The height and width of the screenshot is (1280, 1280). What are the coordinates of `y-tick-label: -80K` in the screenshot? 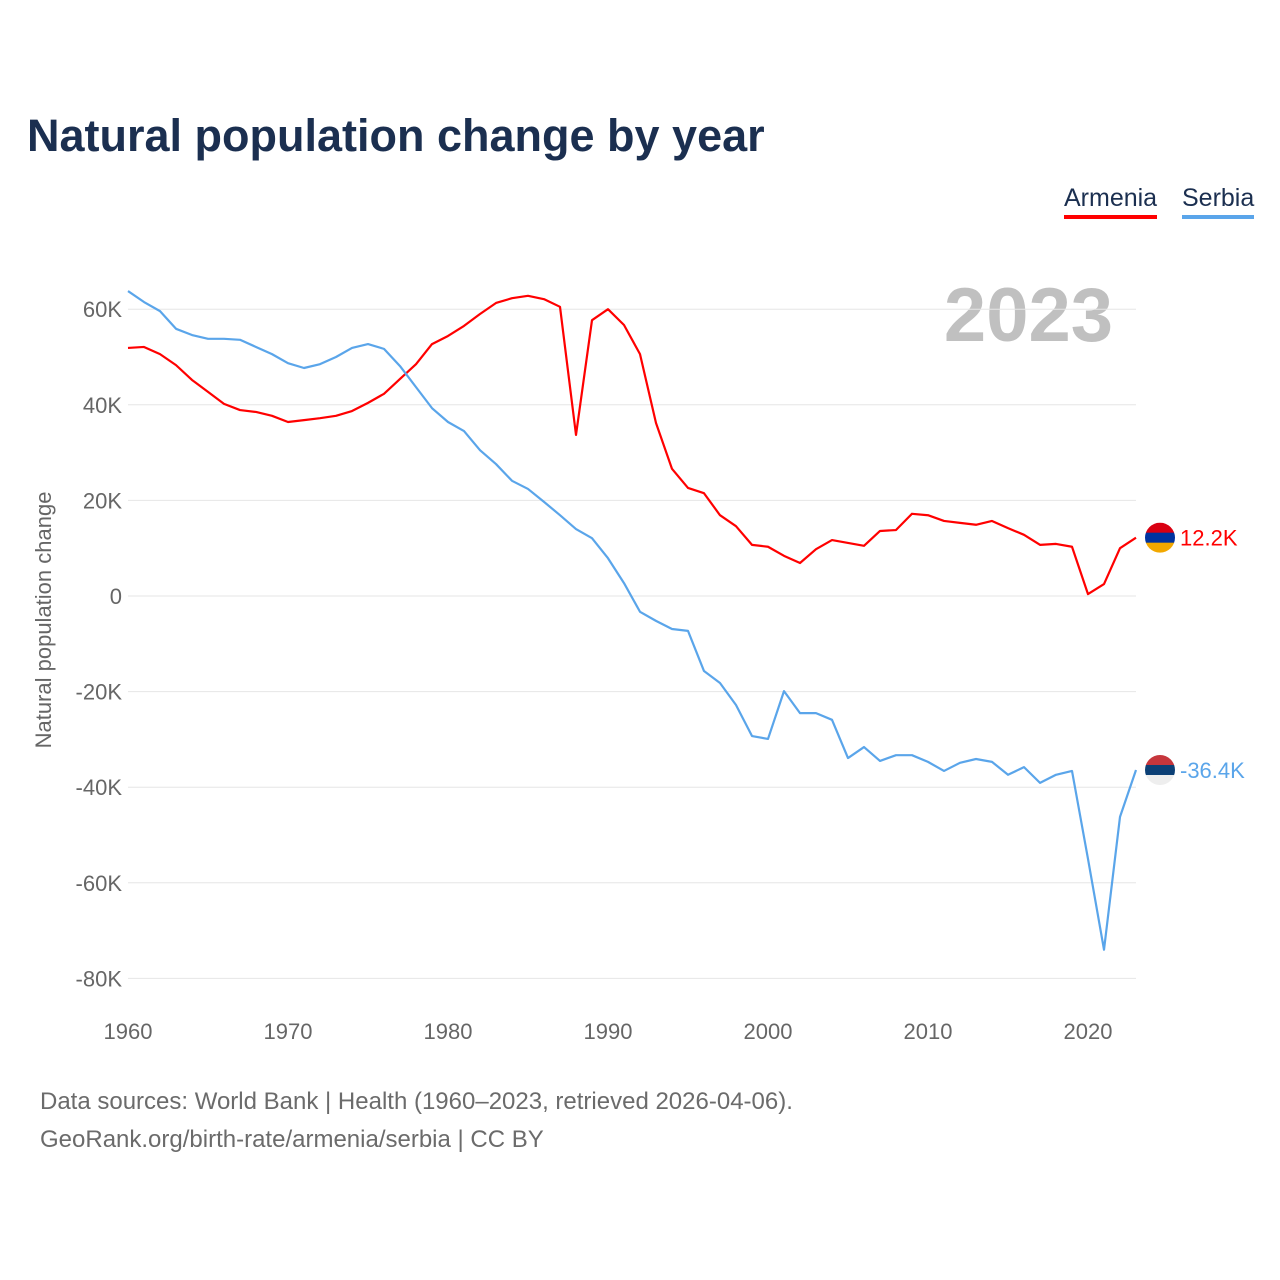 It's located at (99, 978).